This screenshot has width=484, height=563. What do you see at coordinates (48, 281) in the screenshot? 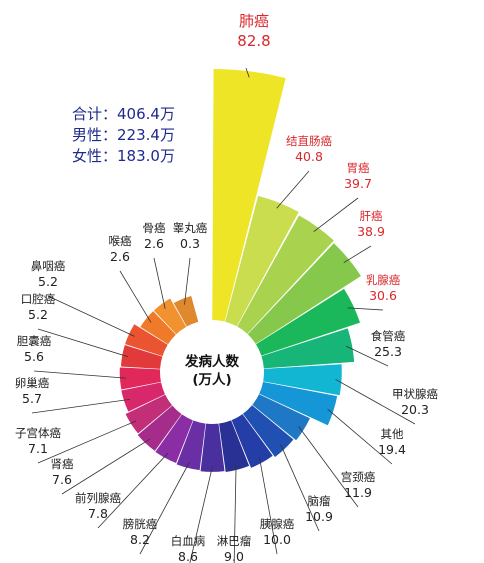
I see `value-label-20: 5.2` at bounding box center [48, 281].